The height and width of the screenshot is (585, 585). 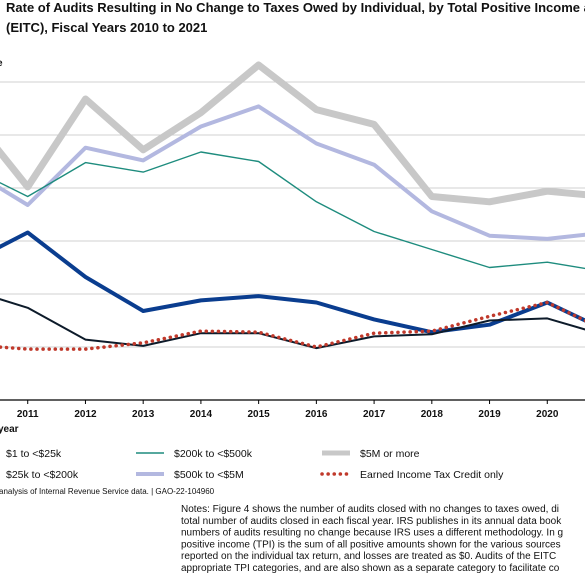 What do you see at coordinates (34, 454) in the screenshot?
I see `legend-label: $1 to <$25k` at bounding box center [34, 454].